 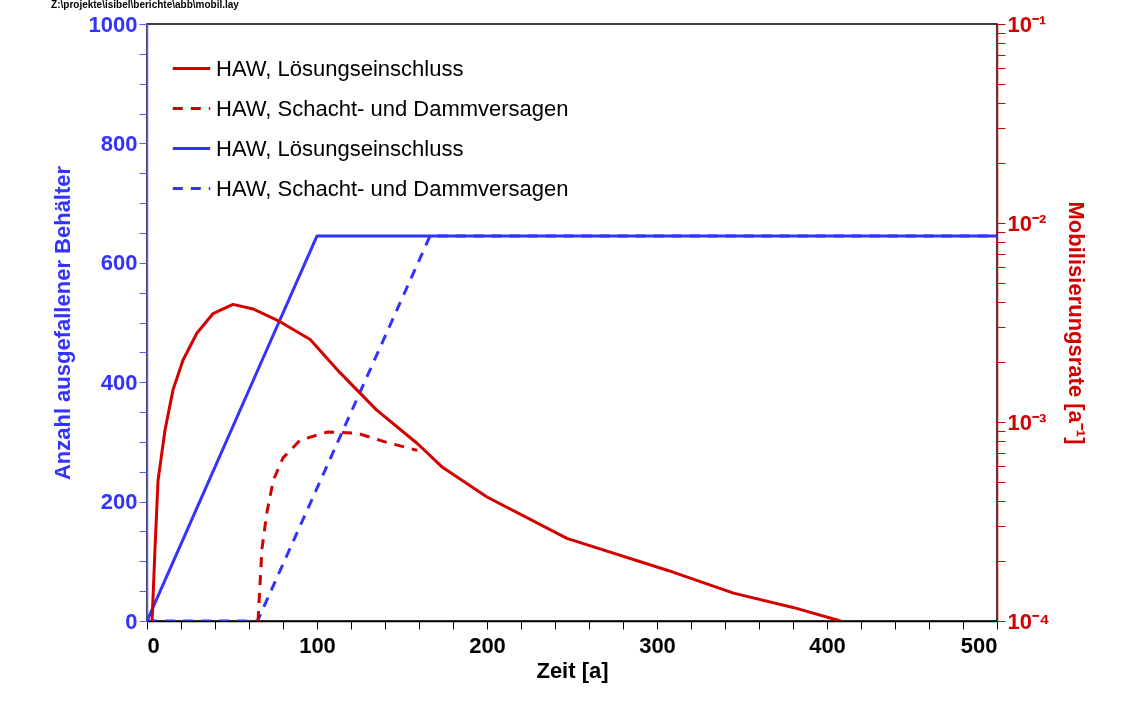 What do you see at coordinates (487, 645) in the screenshot?
I see `x-tick-label: 200` at bounding box center [487, 645].